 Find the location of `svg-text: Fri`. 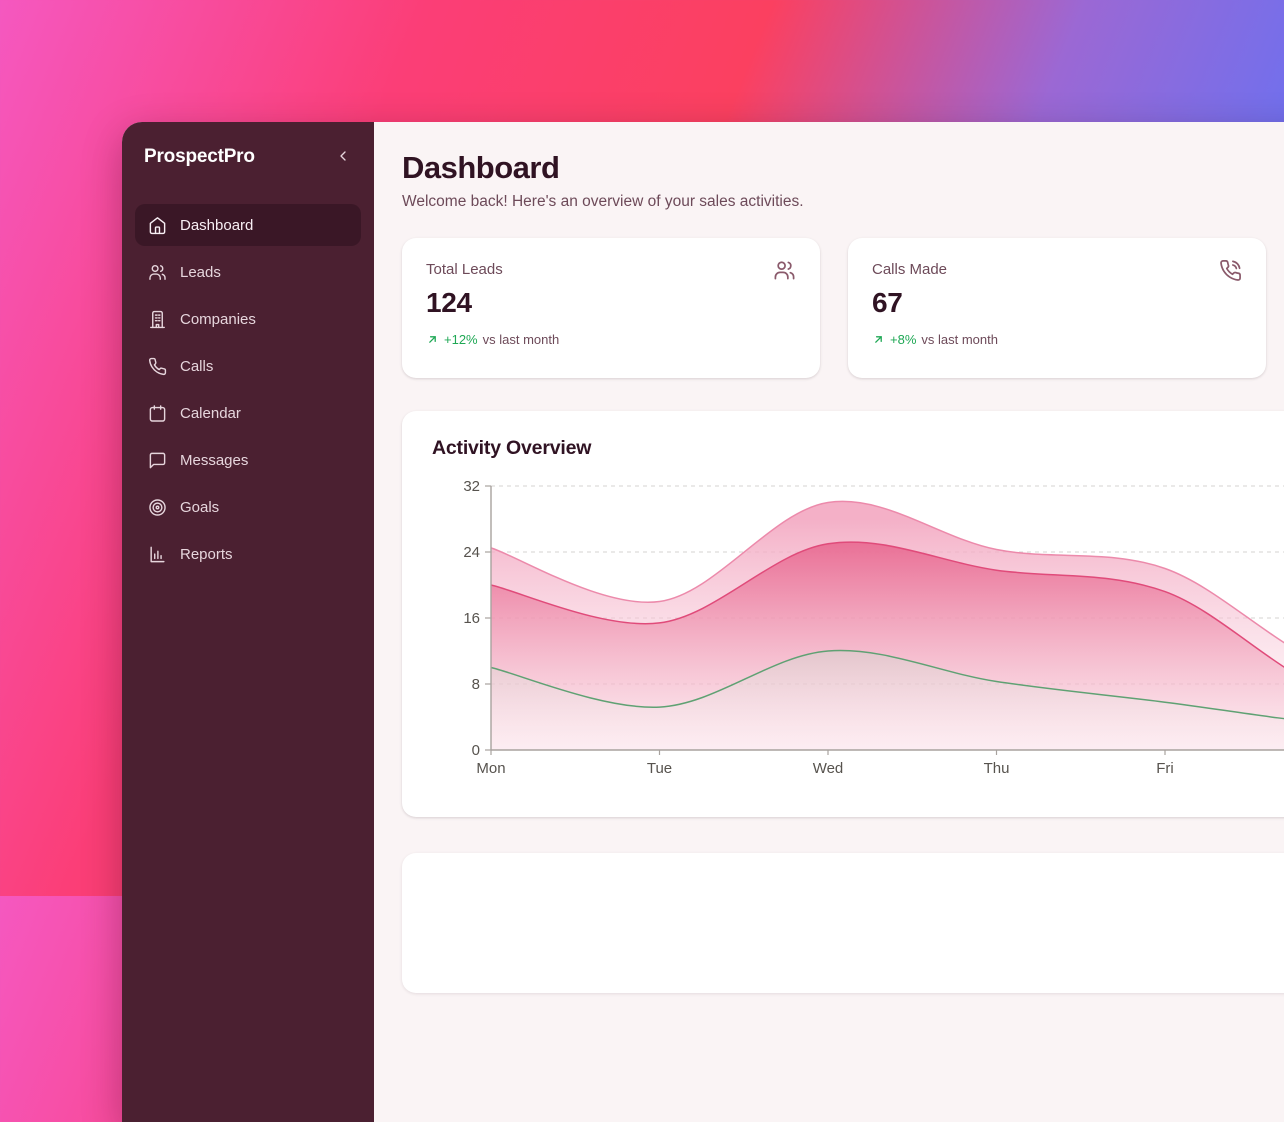

svg-text: Fri is located at coordinates (1165, 768).